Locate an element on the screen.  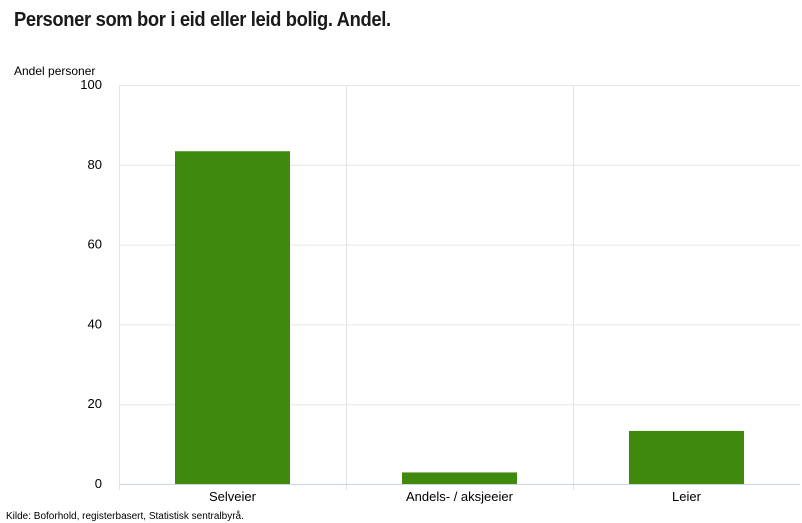
y-tick-label: 20 is located at coordinates (95, 403).